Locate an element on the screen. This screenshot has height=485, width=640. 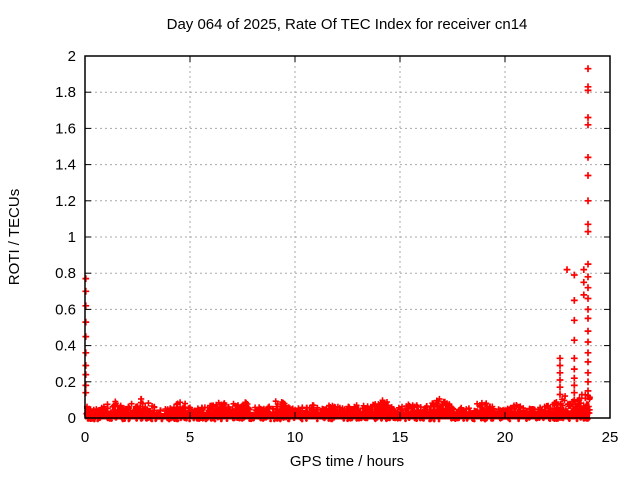
x-tick-label: 25 is located at coordinates (610, 437).